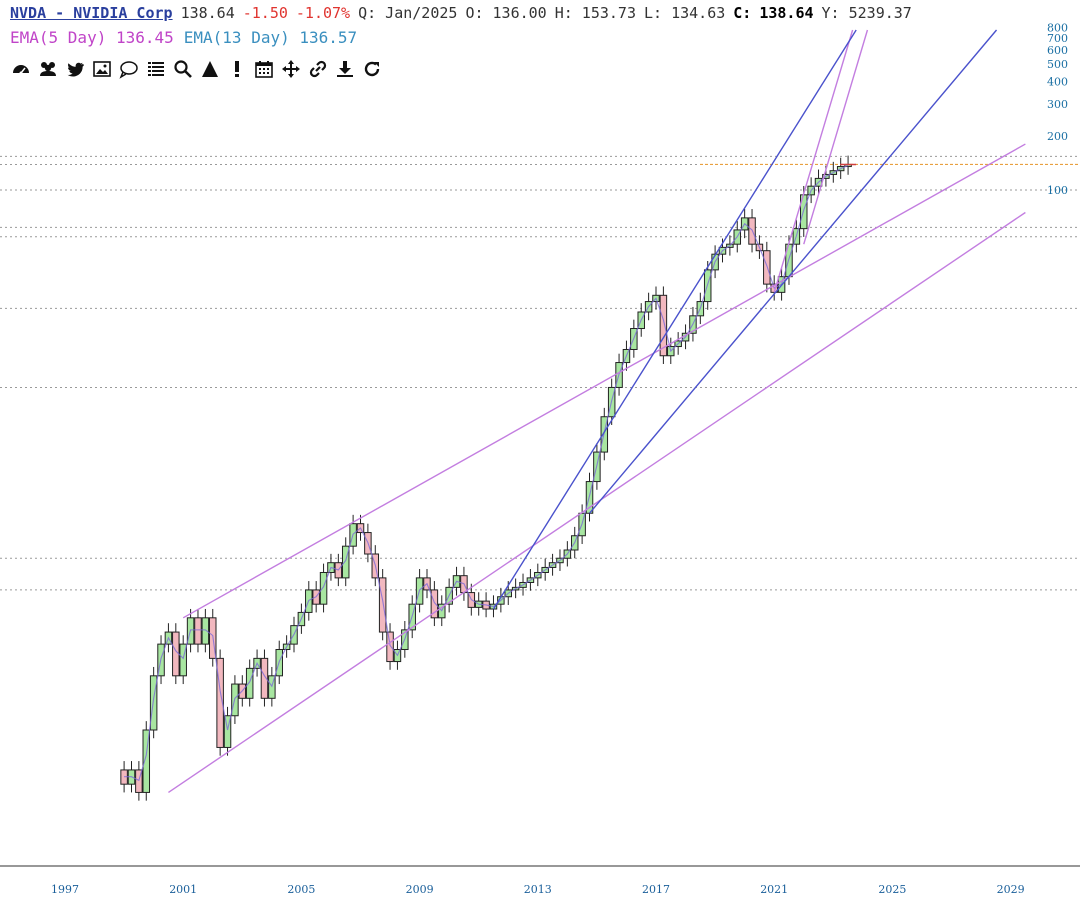  I want to click on volume-value: Y: 5239.37, so click(866, 13).